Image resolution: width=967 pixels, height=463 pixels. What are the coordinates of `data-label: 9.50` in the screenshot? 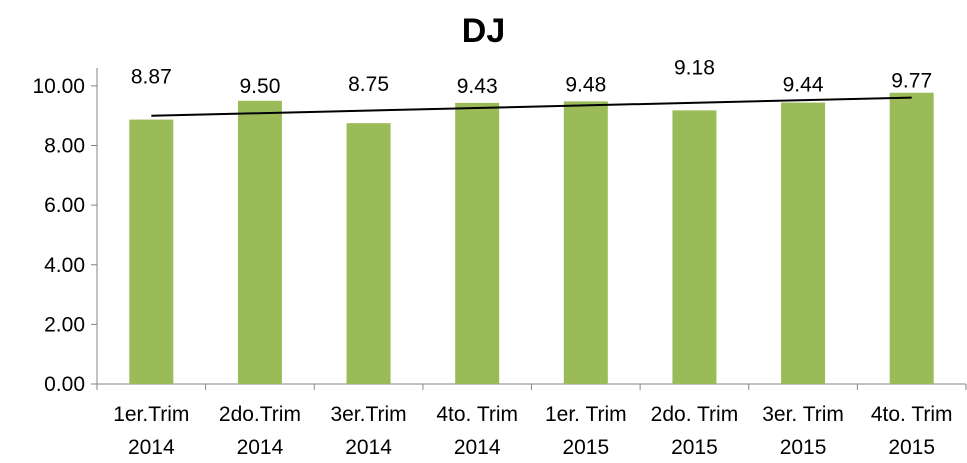 It's located at (260, 86).